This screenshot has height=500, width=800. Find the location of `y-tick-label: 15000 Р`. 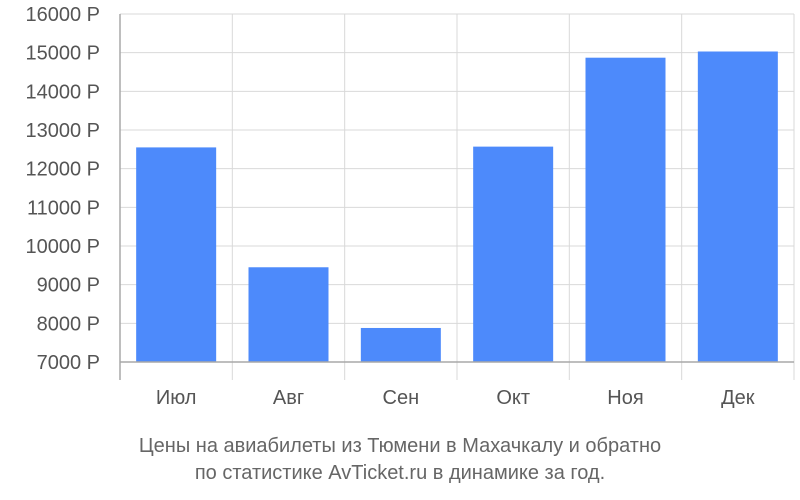

y-tick-label: 15000 Р is located at coordinates (62, 54).